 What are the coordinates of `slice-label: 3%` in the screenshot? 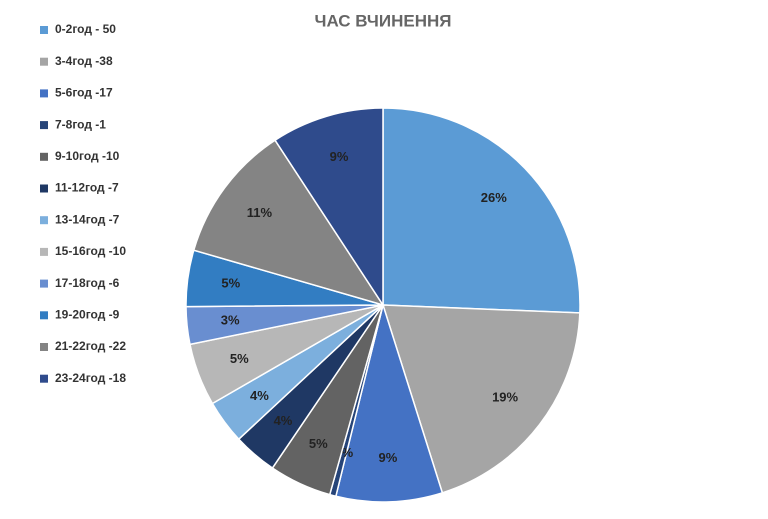 It's located at (230, 319).